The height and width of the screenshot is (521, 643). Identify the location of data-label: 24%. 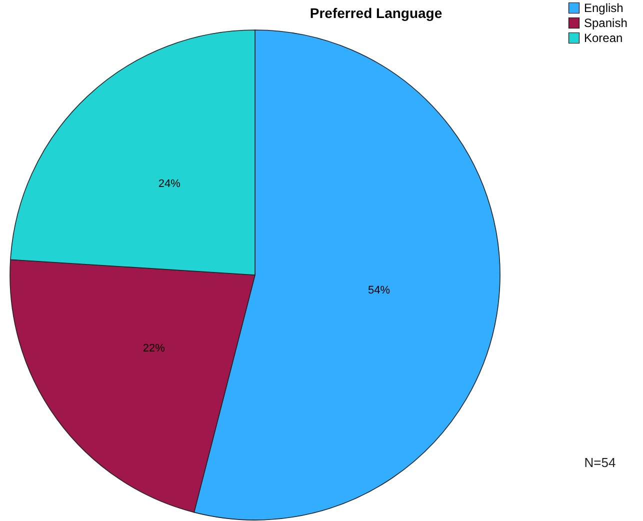
(169, 184).